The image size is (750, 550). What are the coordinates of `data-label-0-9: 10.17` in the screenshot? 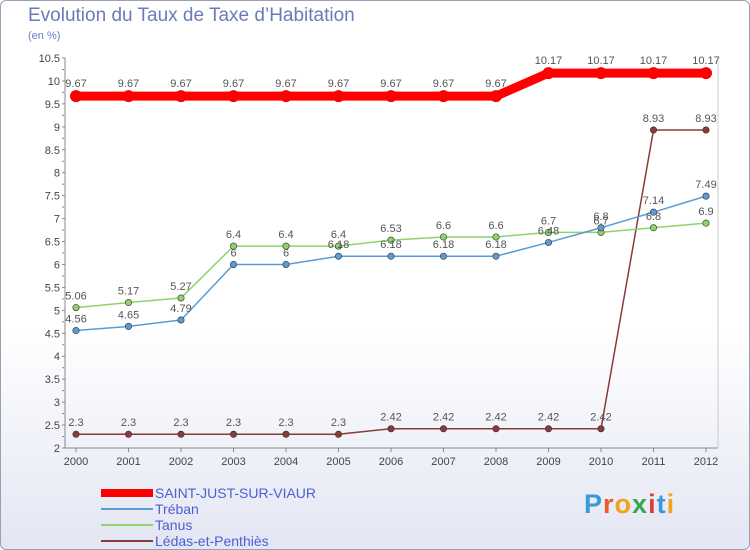 It's located at (549, 61).